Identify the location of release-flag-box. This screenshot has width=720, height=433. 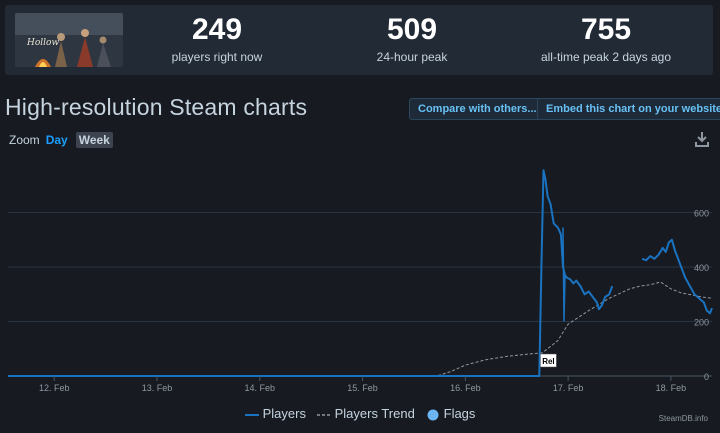
(548, 360).